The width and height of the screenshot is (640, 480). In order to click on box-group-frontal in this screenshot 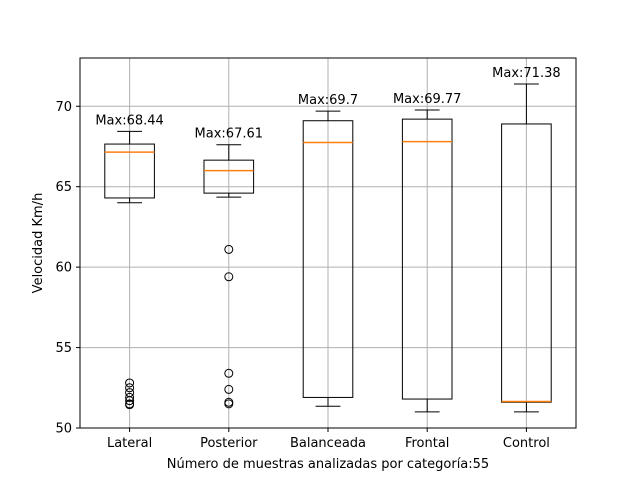, I will do `click(427, 261)`.